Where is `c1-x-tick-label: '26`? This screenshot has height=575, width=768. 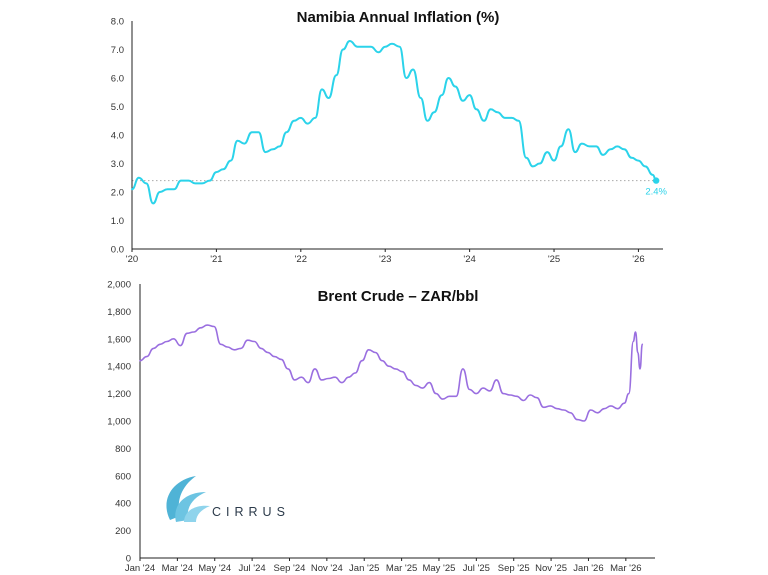 c1-x-tick-label: '26 is located at coordinates (638, 259).